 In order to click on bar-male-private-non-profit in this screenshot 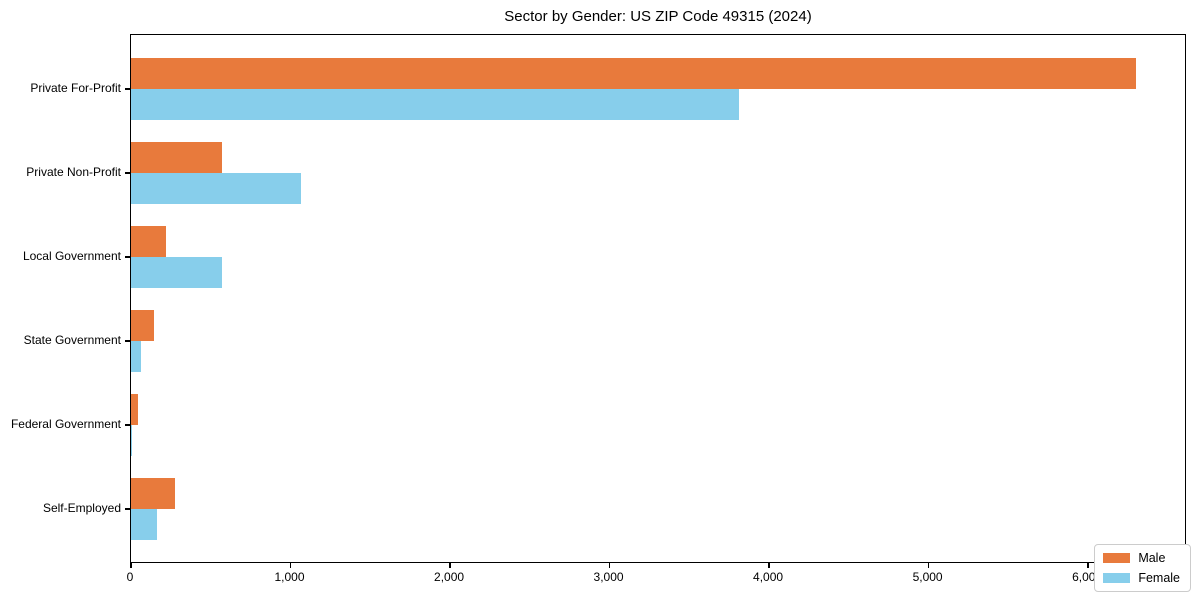, I will do `click(176, 157)`.